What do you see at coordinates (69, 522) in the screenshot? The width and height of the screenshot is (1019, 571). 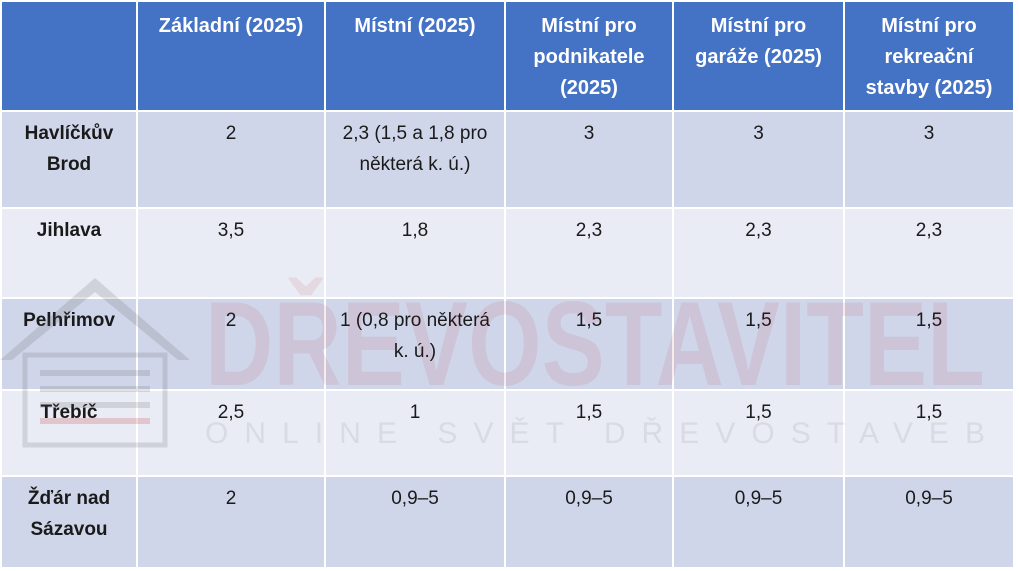 I see `row-name: Žďár nad Sázavou` at bounding box center [69, 522].